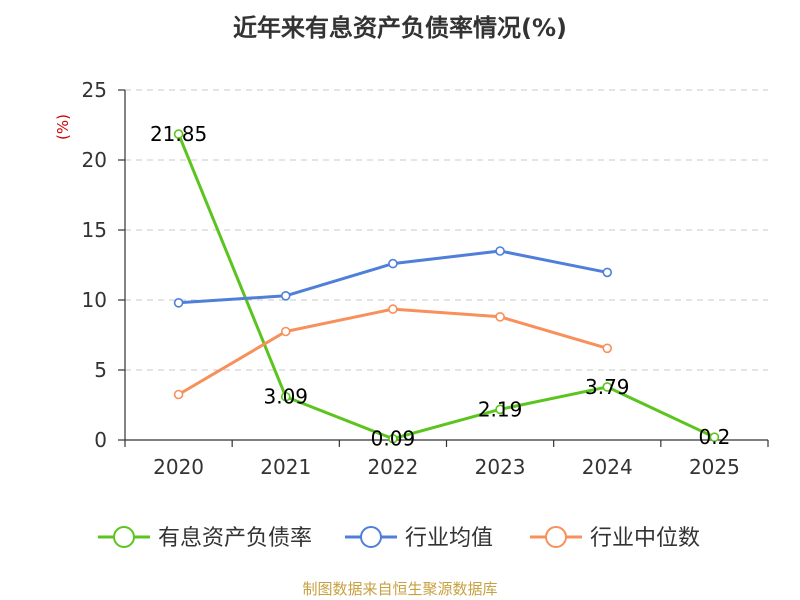 The width and height of the screenshot is (800, 600). I want to click on legend-item-1: 行业均值, so click(419, 538).